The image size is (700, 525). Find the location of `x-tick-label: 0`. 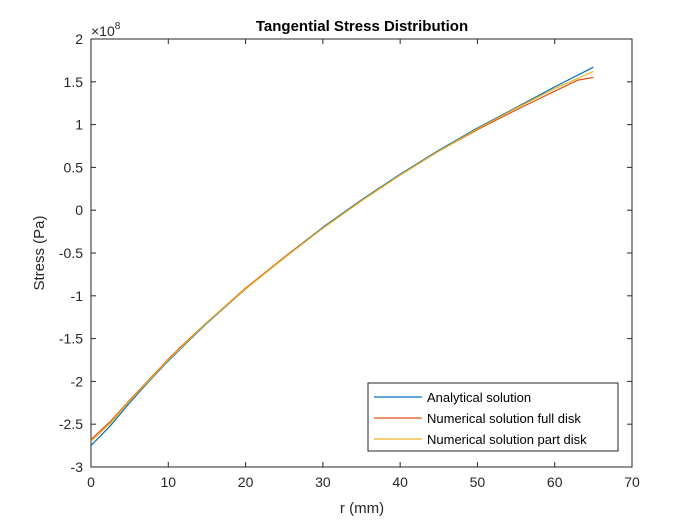

x-tick-label: 0 is located at coordinates (91, 482).